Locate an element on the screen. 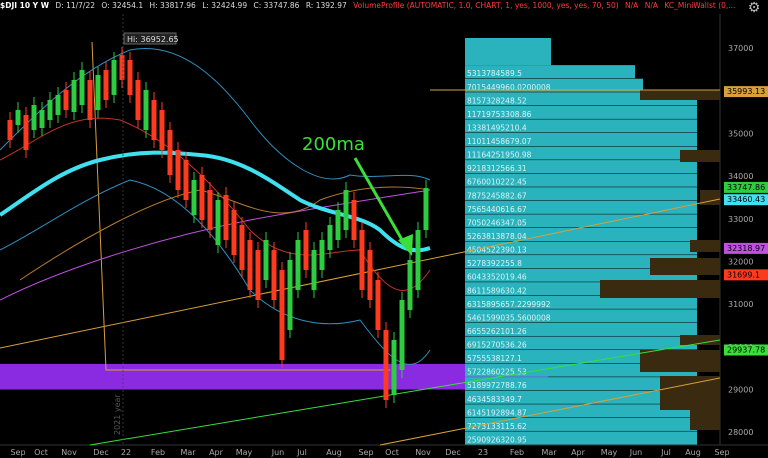 The width and height of the screenshot is (768, 458). volume-profile-label: 6760010222.45 is located at coordinates (497, 182).